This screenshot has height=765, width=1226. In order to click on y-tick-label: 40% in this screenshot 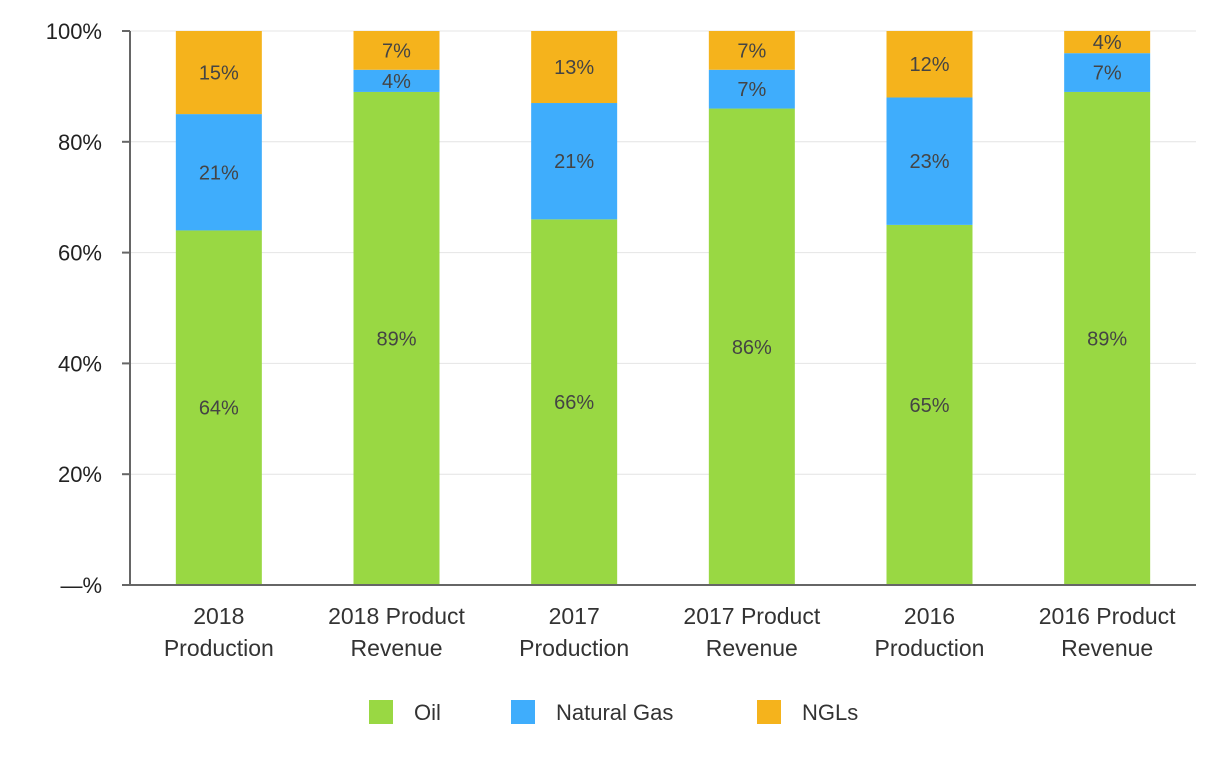, I will do `click(80, 363)`.